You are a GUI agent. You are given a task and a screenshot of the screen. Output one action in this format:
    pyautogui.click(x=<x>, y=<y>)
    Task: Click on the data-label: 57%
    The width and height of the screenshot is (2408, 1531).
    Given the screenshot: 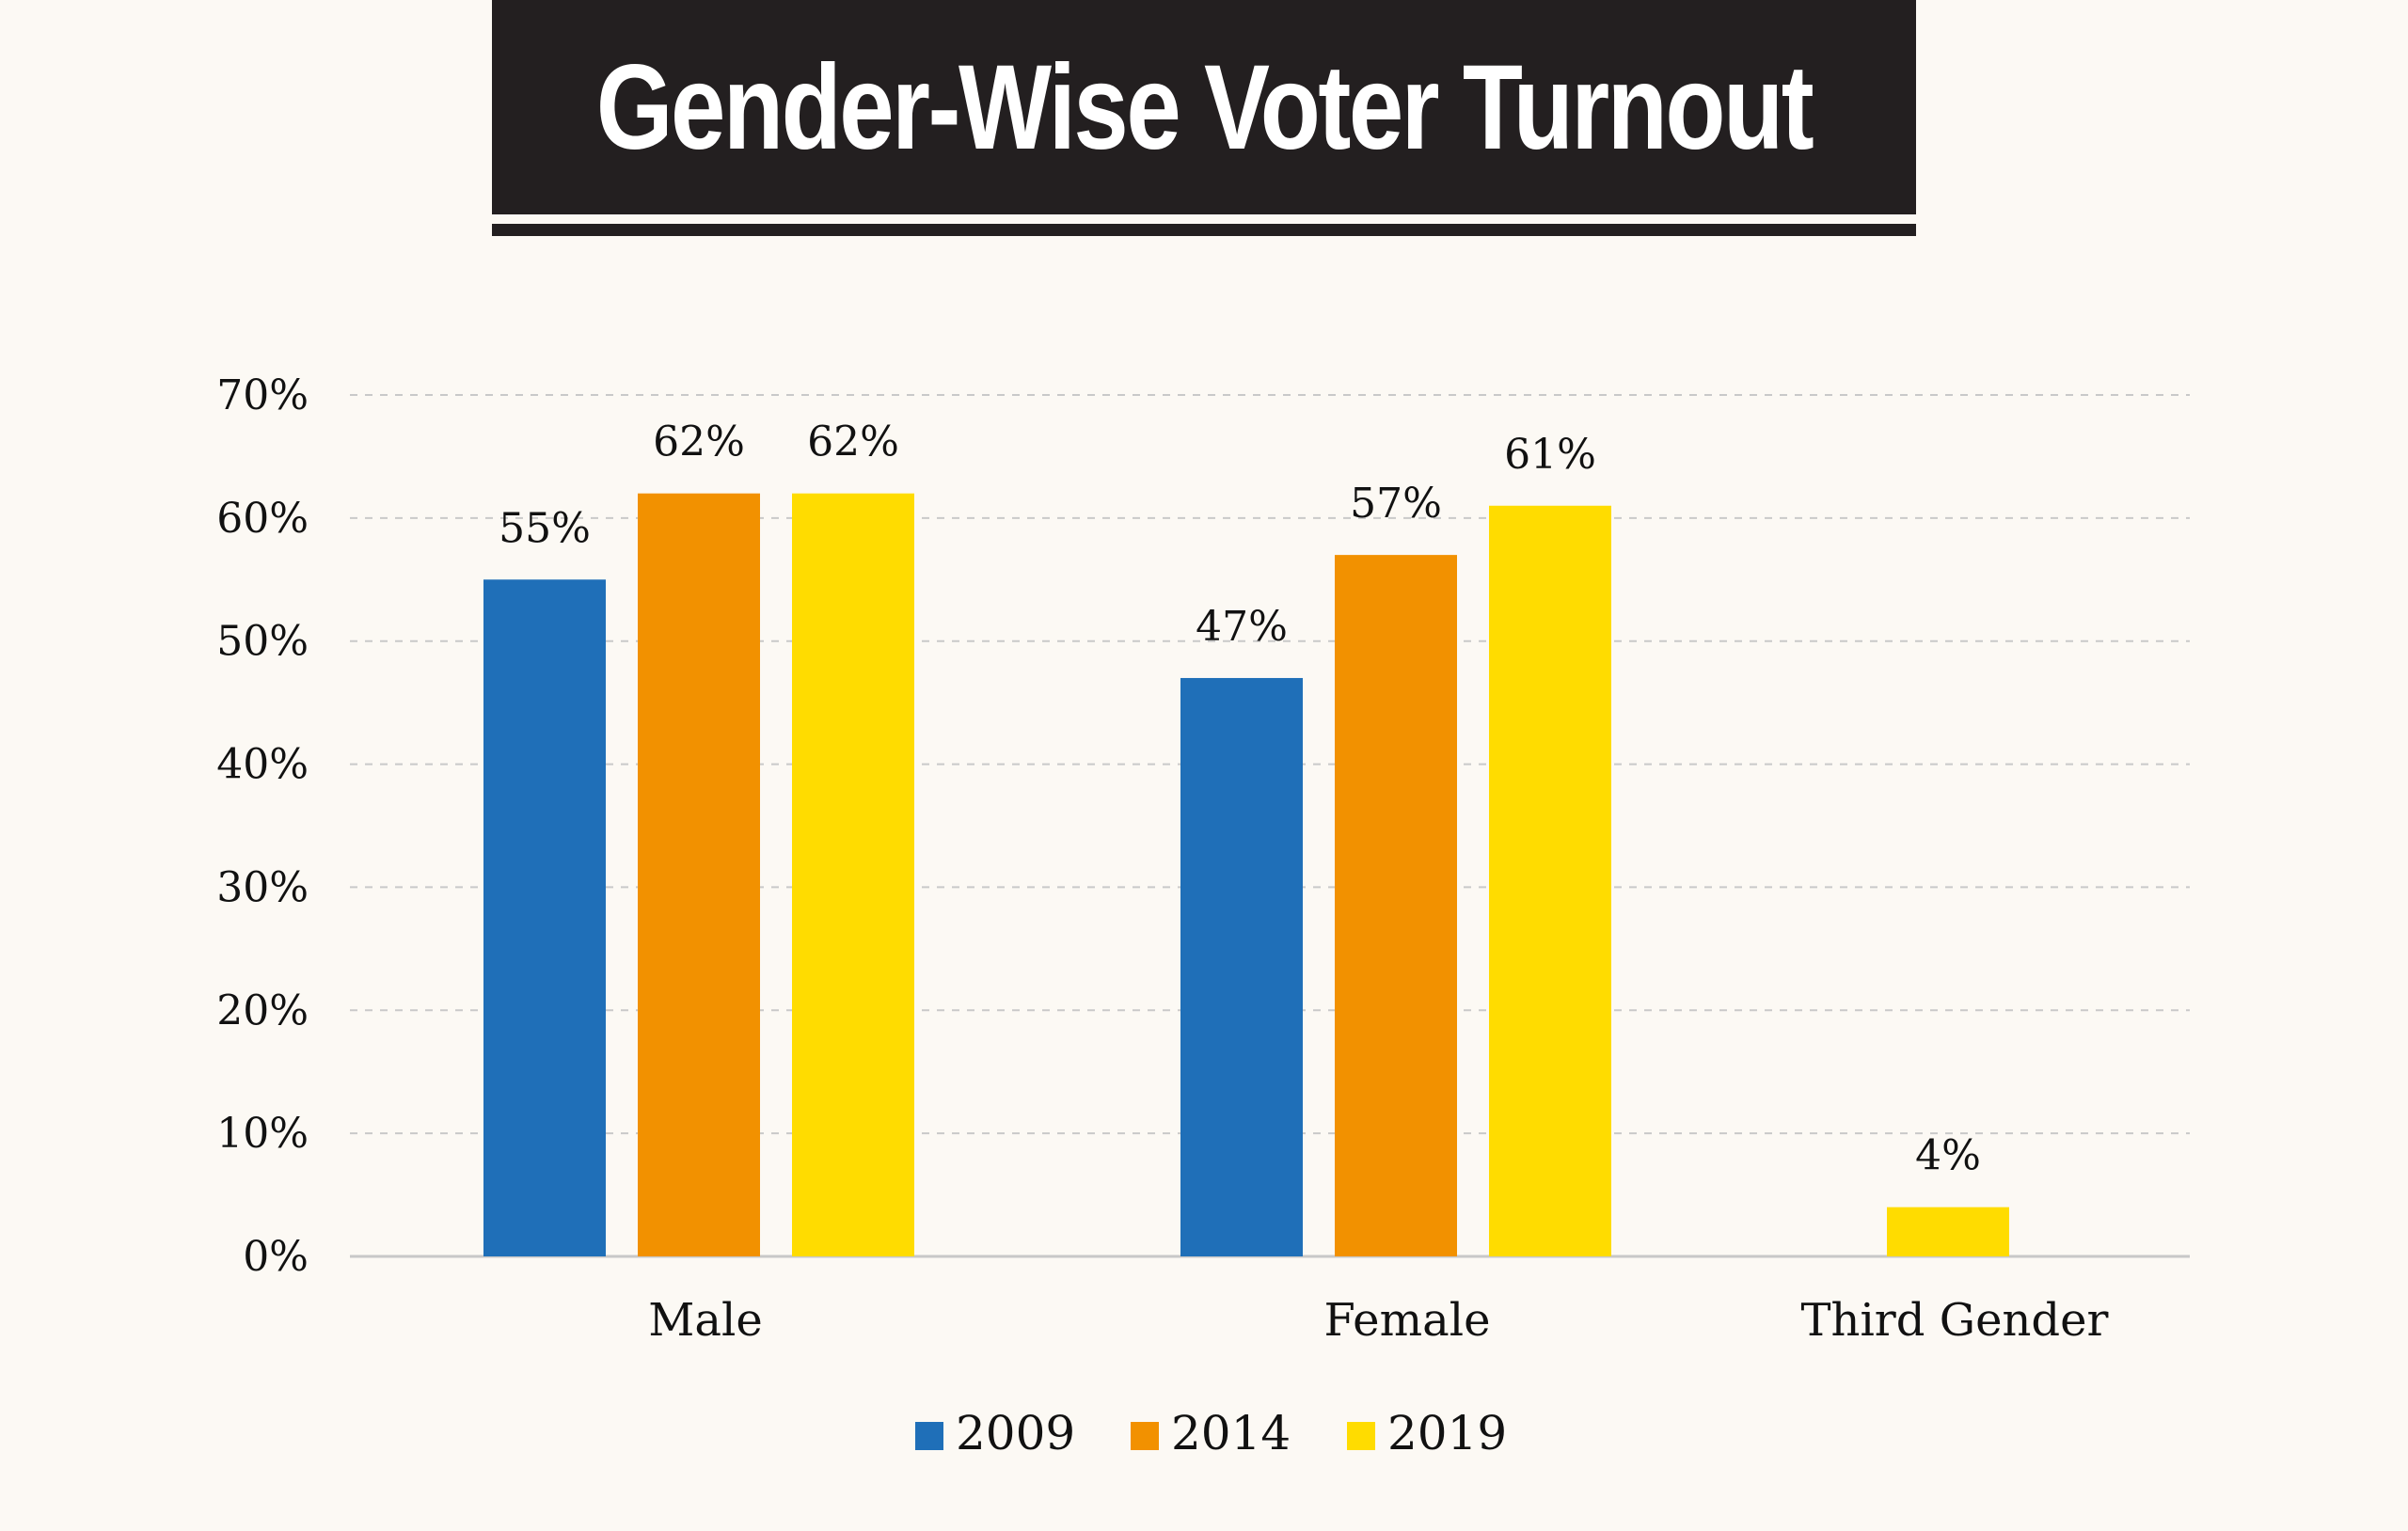 What is the action you would take?
    pyautogui.click(x=1396, y=504)
    